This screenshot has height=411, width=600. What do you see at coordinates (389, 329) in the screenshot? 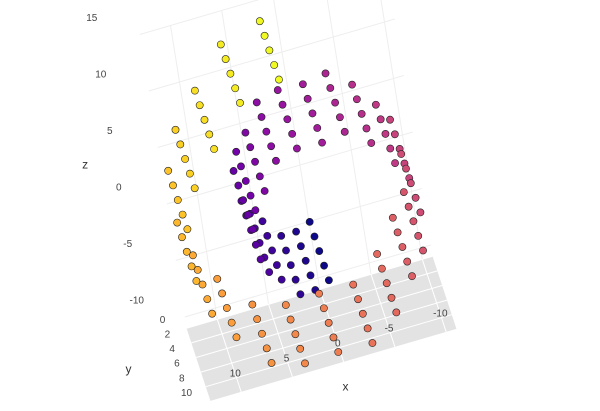
I see `x-tick-label: -5` at bounding box center [389, 329].